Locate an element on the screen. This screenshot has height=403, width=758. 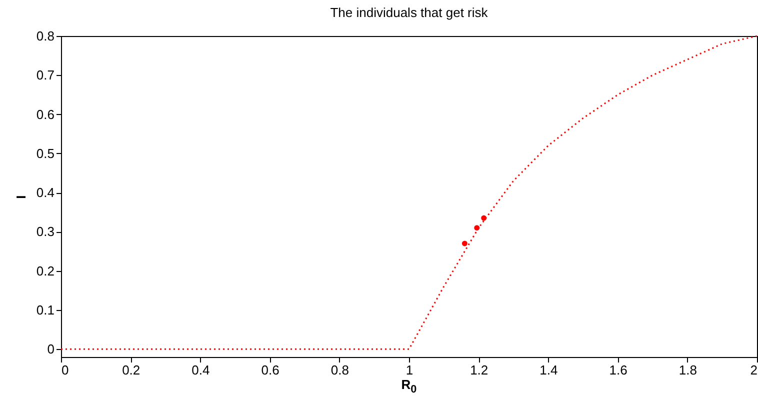
y-tick-label: 0.1 is located at coordinates (45, 310).